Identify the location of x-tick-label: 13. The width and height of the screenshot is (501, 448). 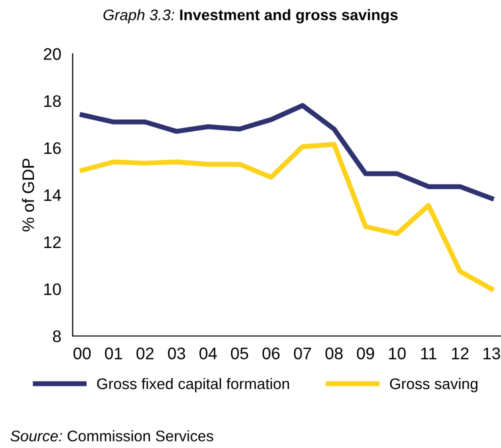
(492, 354).